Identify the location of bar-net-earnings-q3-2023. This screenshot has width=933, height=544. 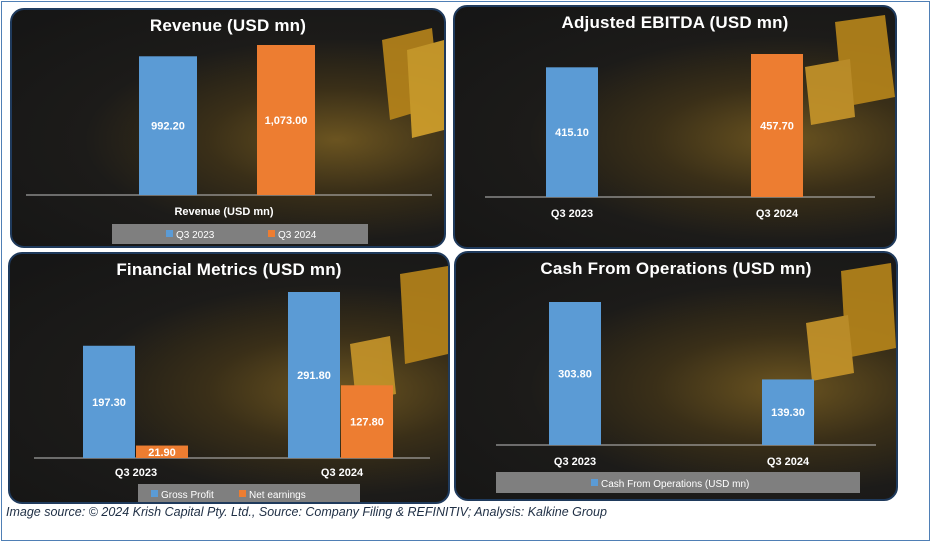
(162, 451).